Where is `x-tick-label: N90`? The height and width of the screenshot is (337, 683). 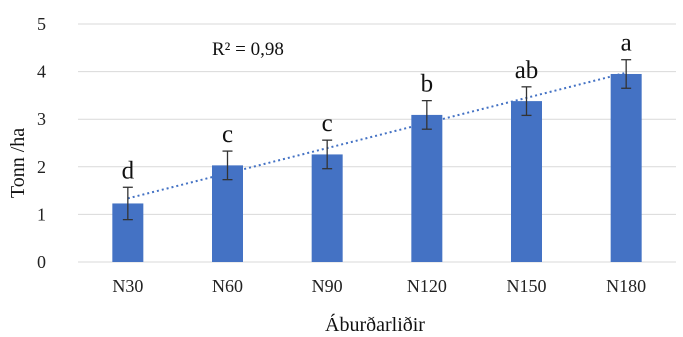
x-tick-label: N90 is located at coordinates (327, 286).